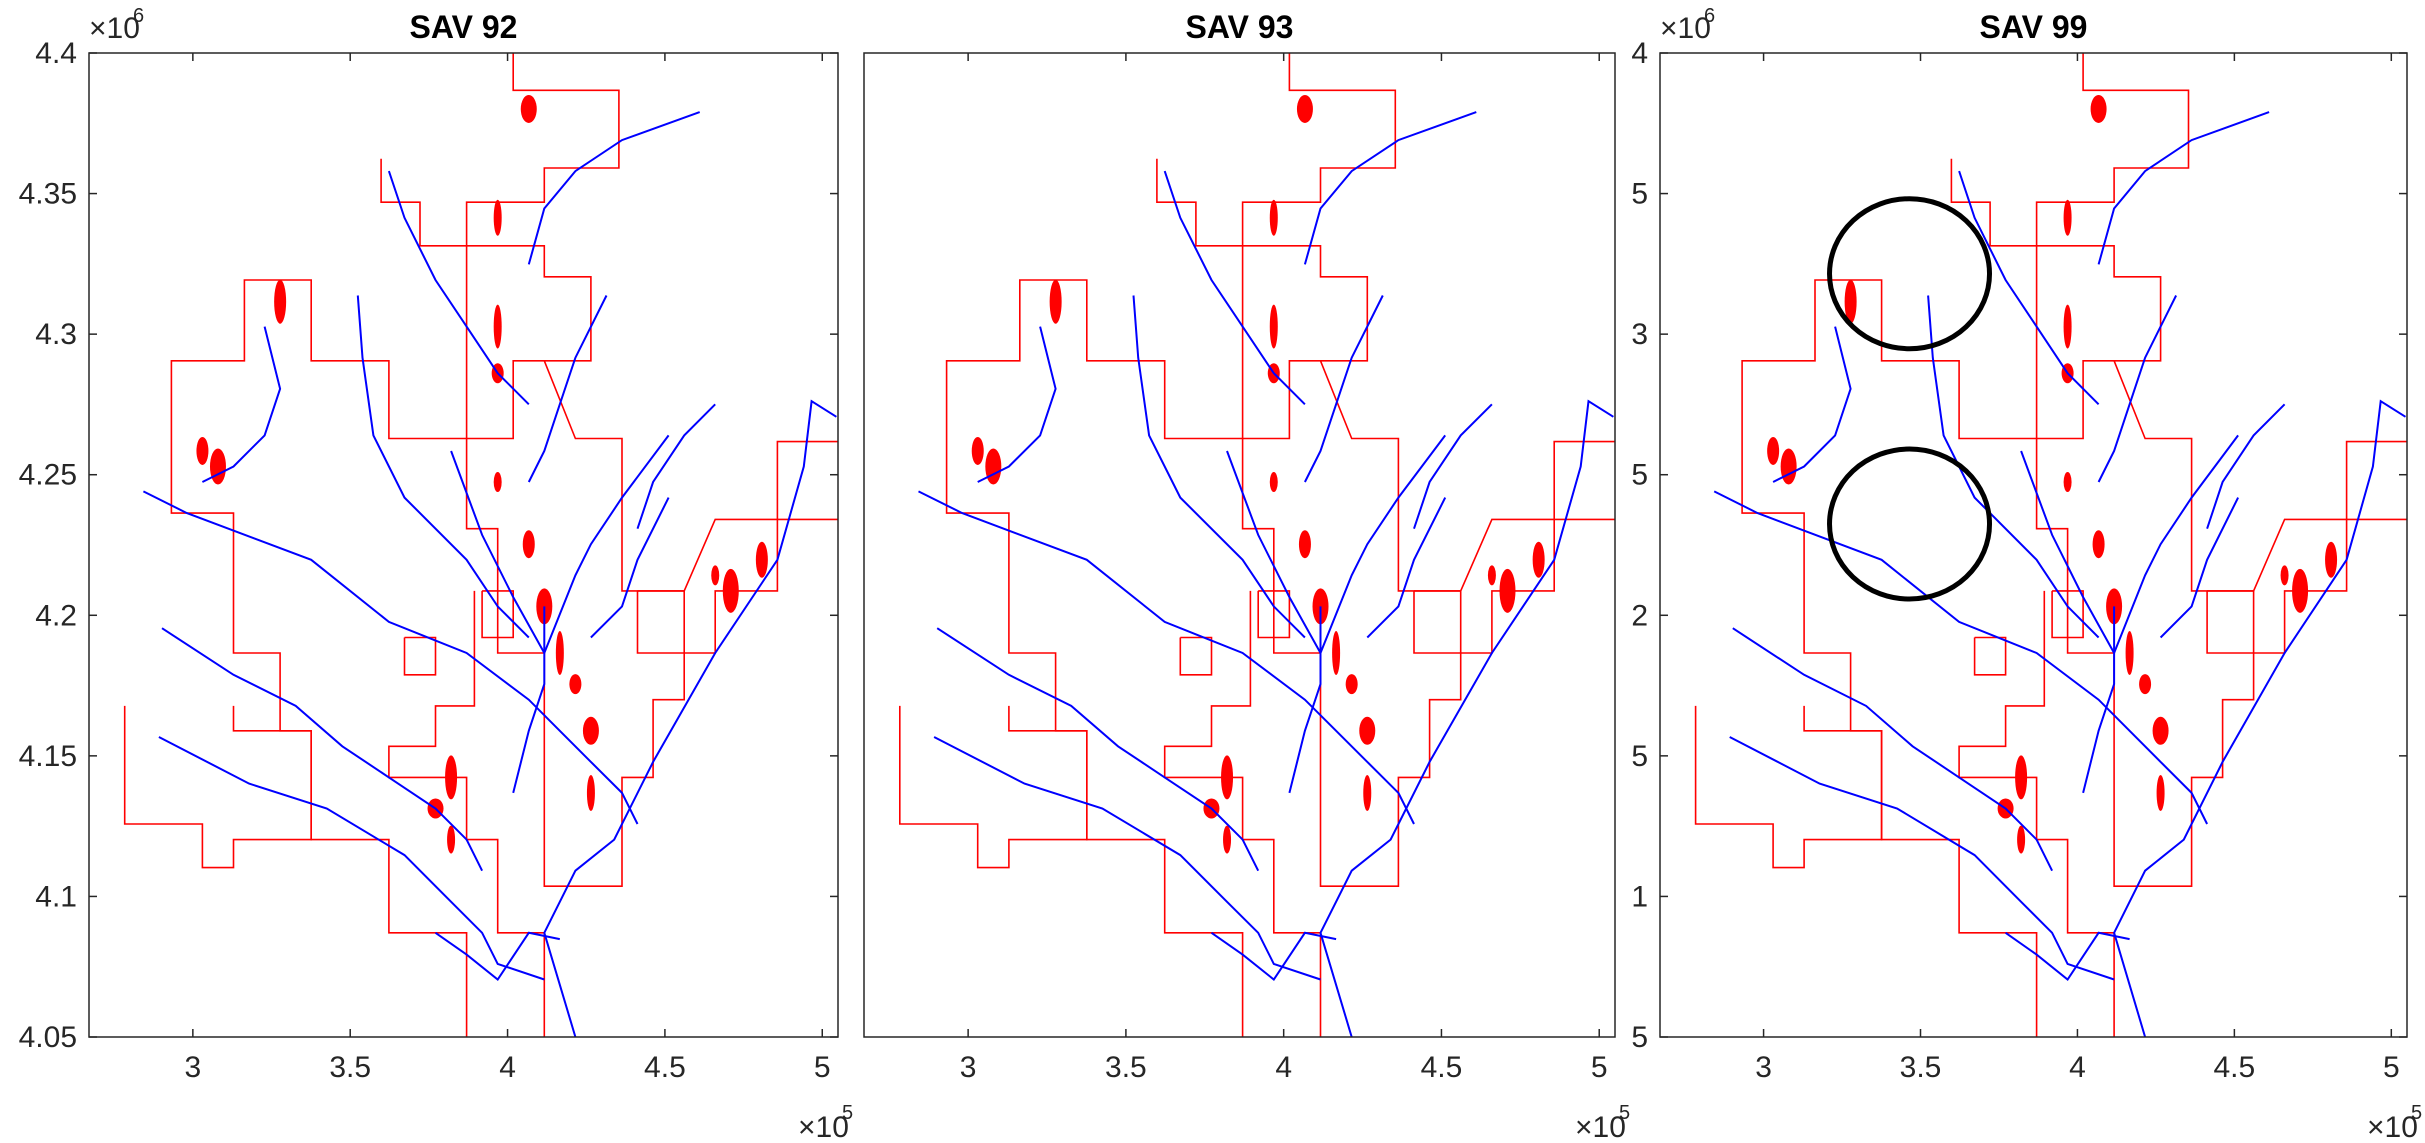 This screenshot has width=2425, height=1143. I want to click on y-tick-label: 3, so click(1639, 334).